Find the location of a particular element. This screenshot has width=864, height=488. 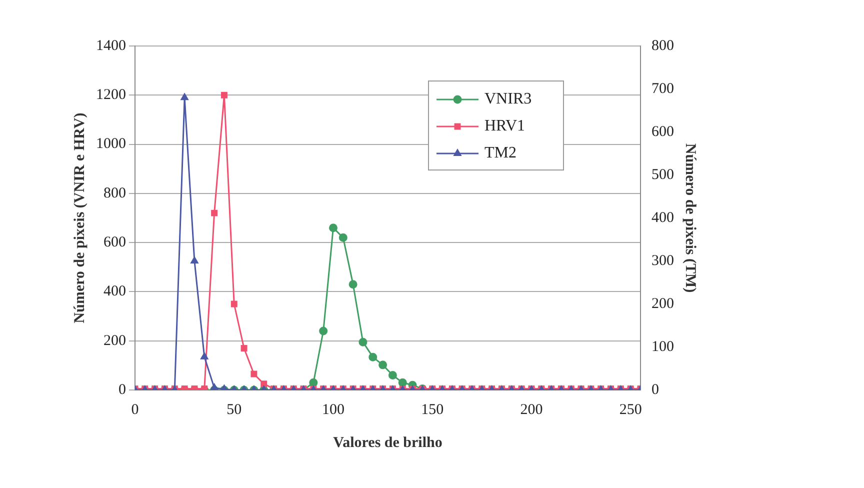

legend-label: TM2 is located at coordinates (500, 153).